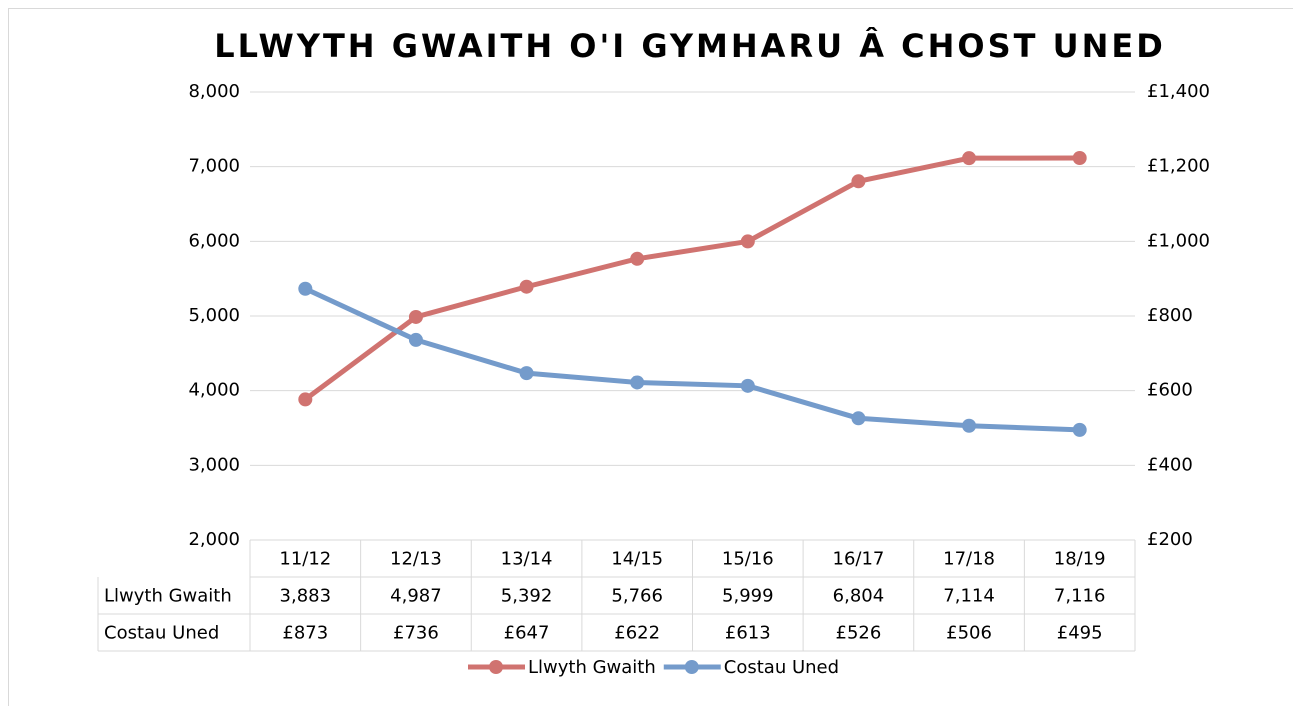 This screenshot has height=706, width=1293. I want to click on table-value: £526, so click(859, 633).